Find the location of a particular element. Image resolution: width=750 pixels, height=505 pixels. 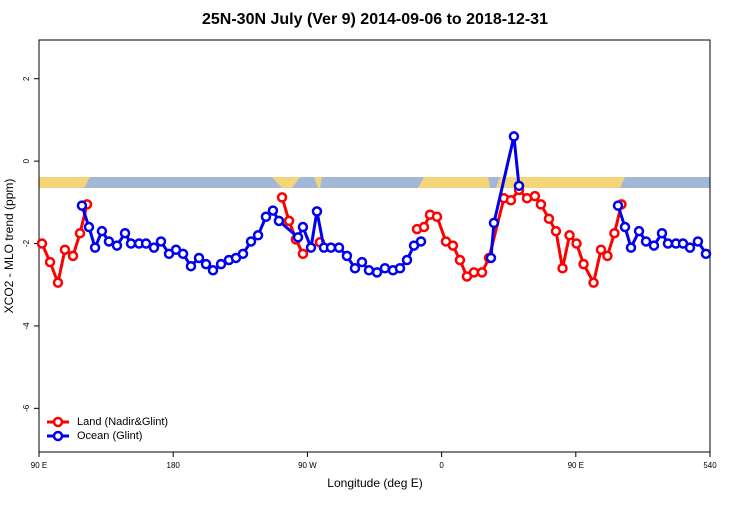

x-tick-label: 180 is located at coordinates (174, 465).